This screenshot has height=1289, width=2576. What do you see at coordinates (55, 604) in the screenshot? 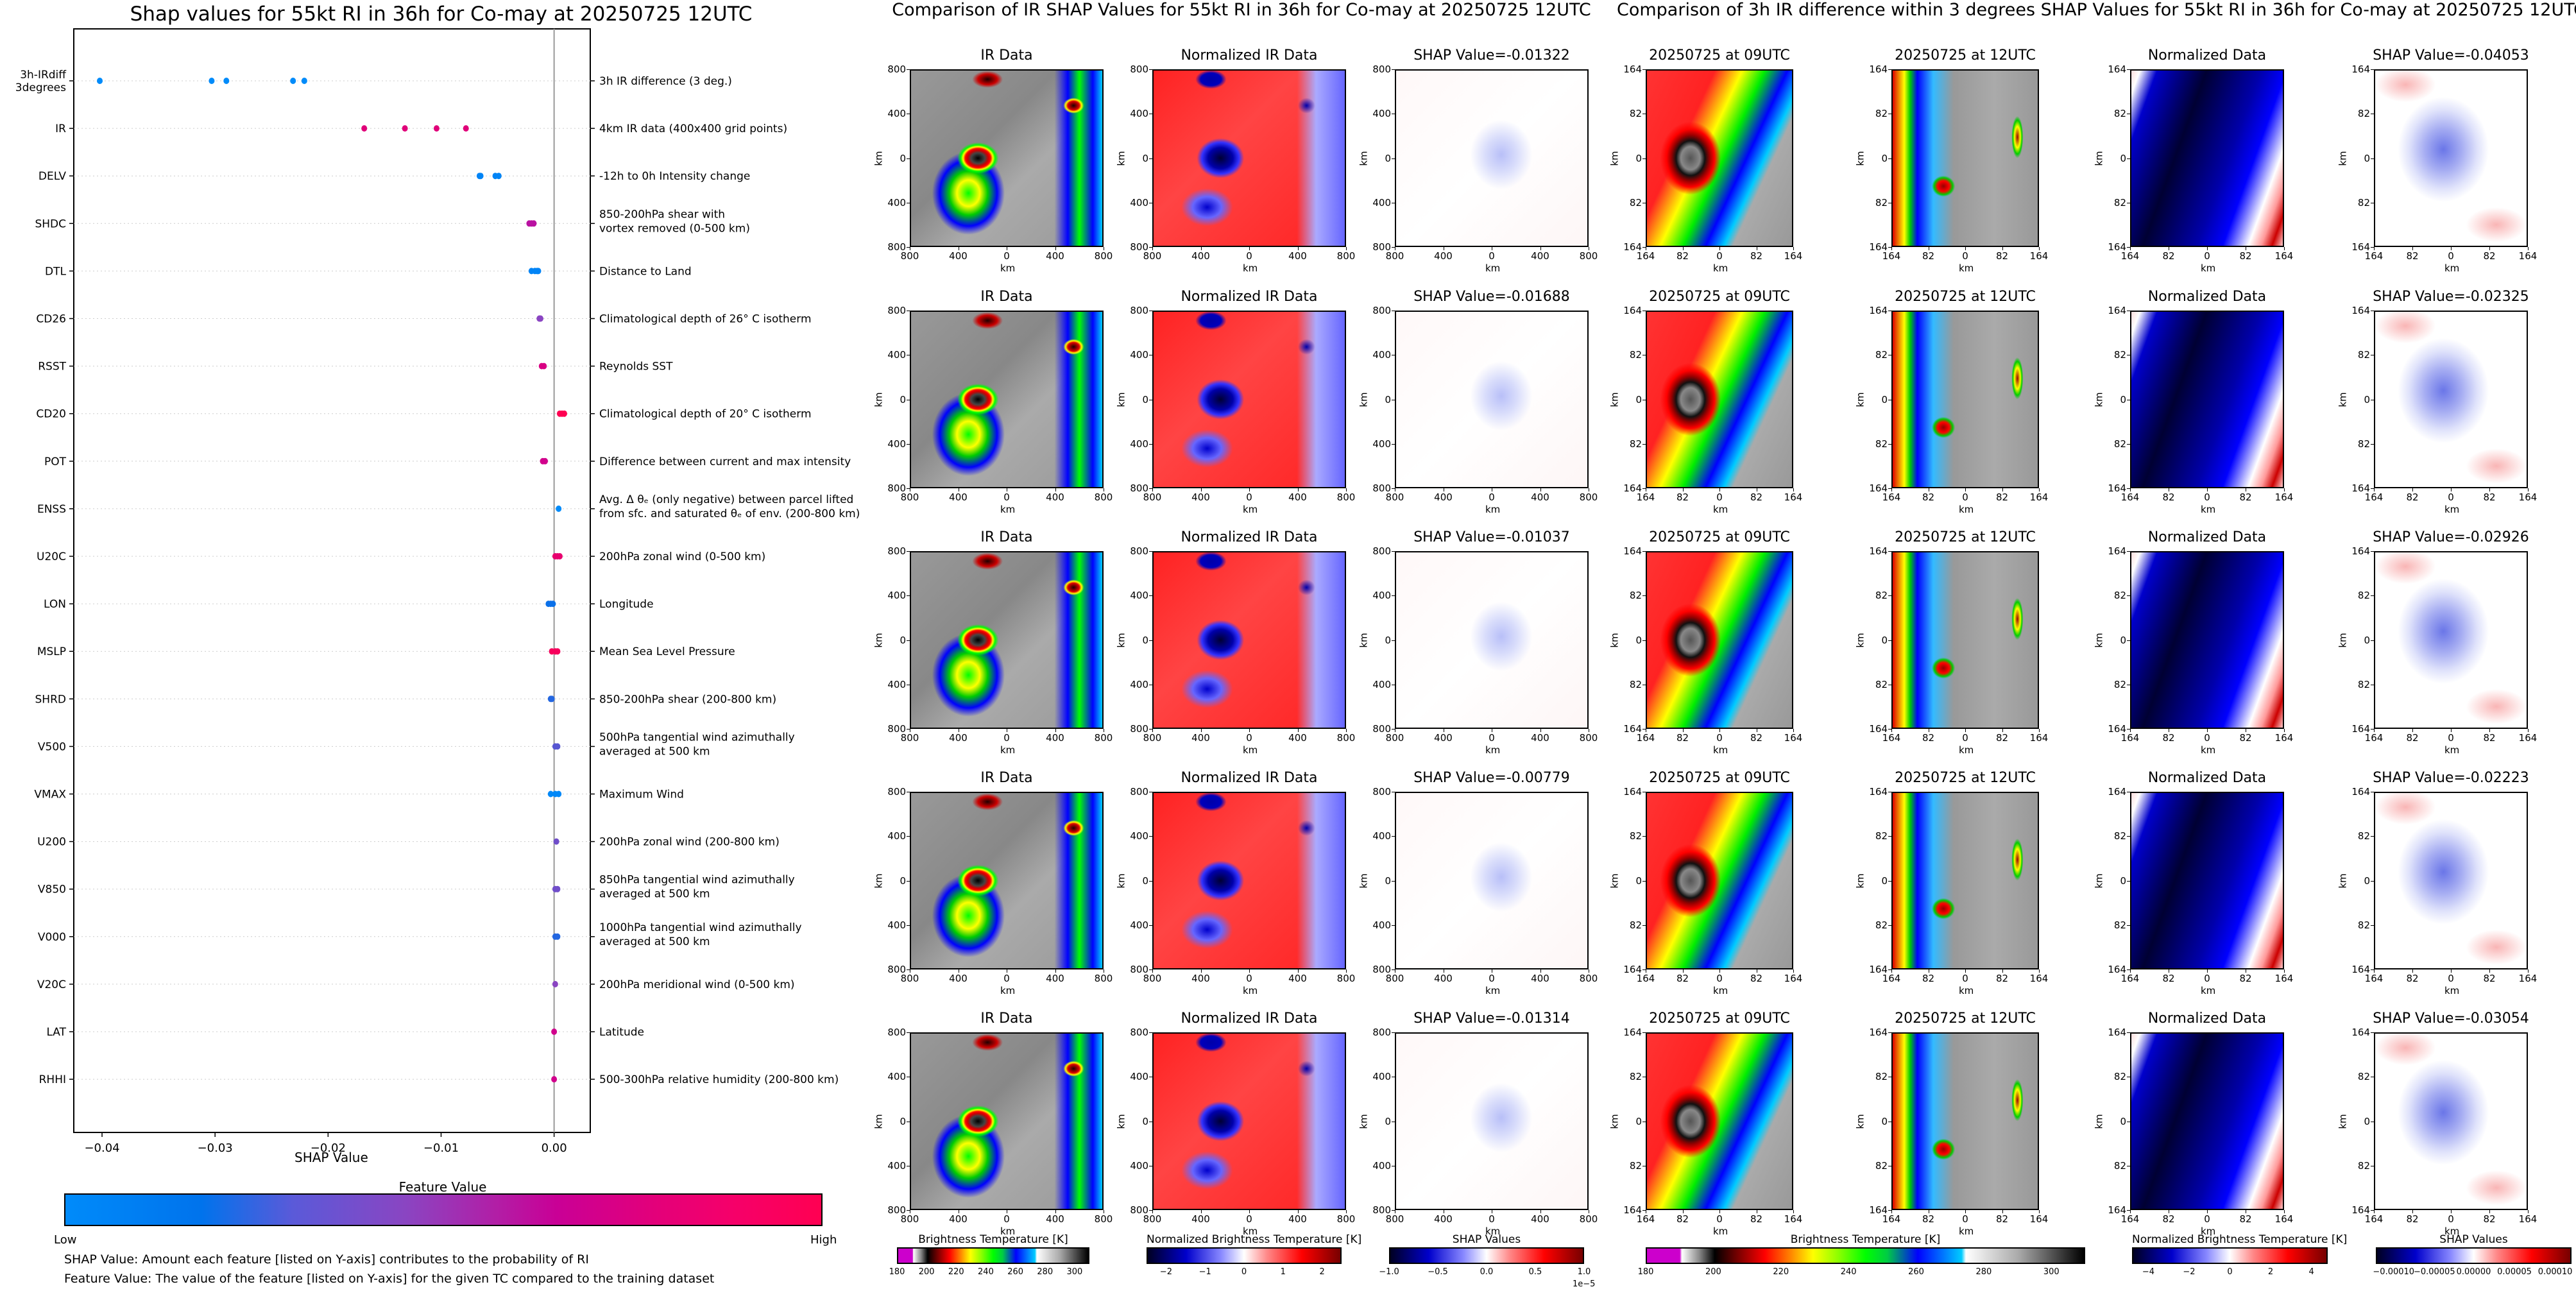
I see `feature-code-label: LON` at bounding box center [55, 604].